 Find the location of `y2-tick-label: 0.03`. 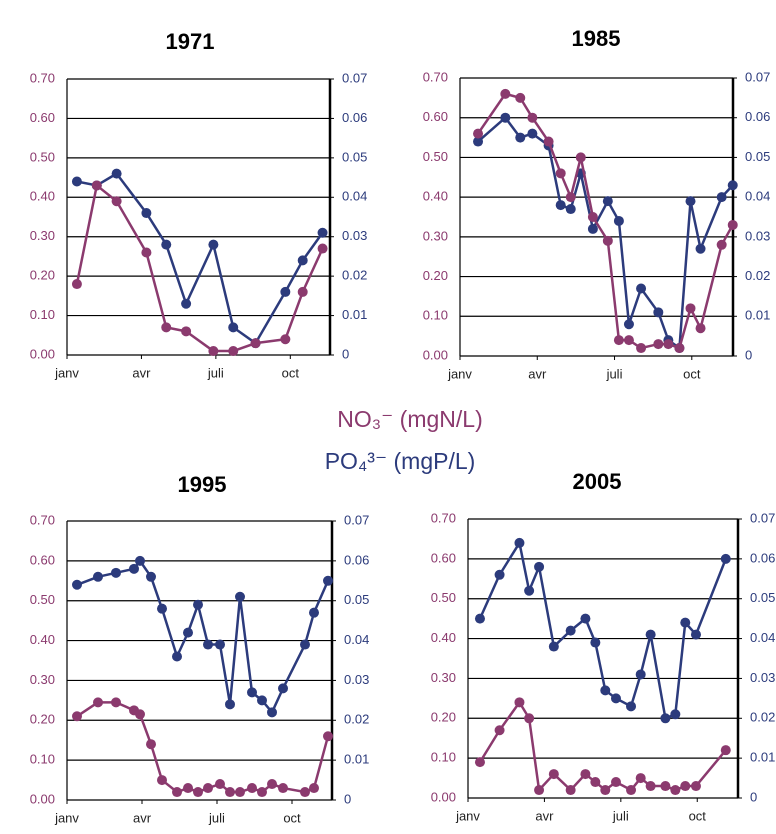

y2-tick-label: 0.03 is located at coordinates (762, 677).